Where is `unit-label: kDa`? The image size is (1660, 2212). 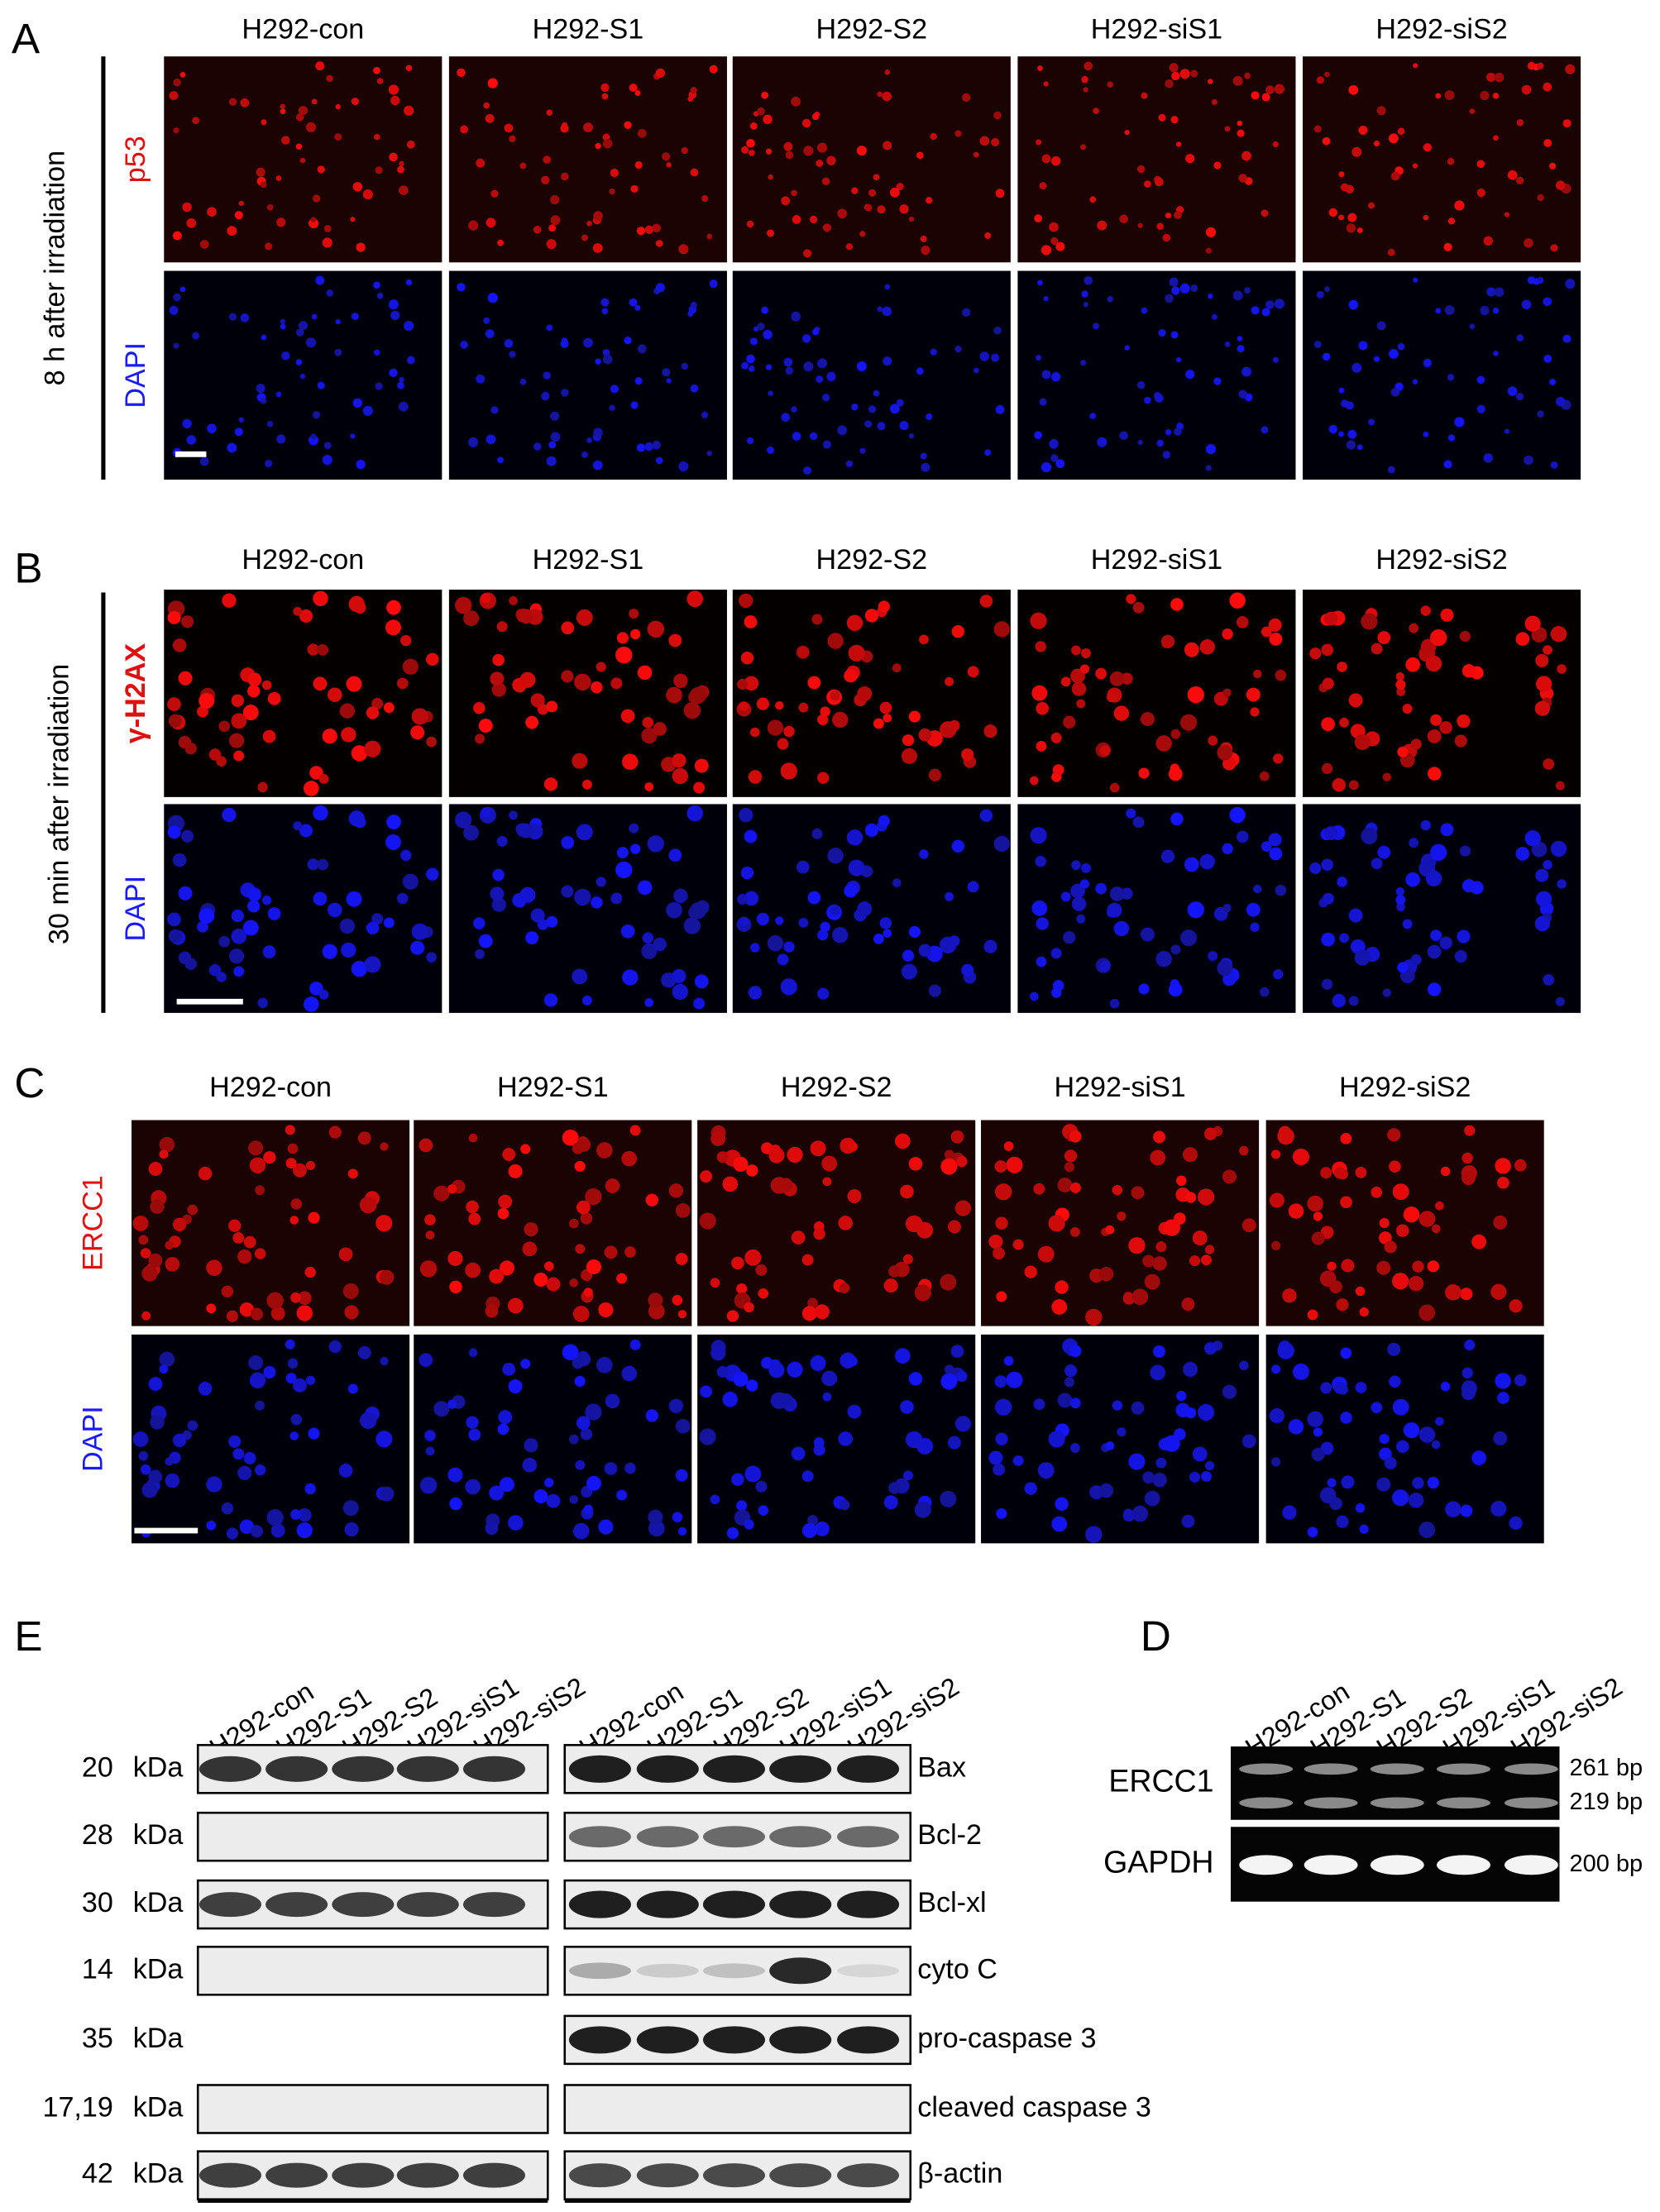 unit-label: kDa is located at coordinates (159, 1835).